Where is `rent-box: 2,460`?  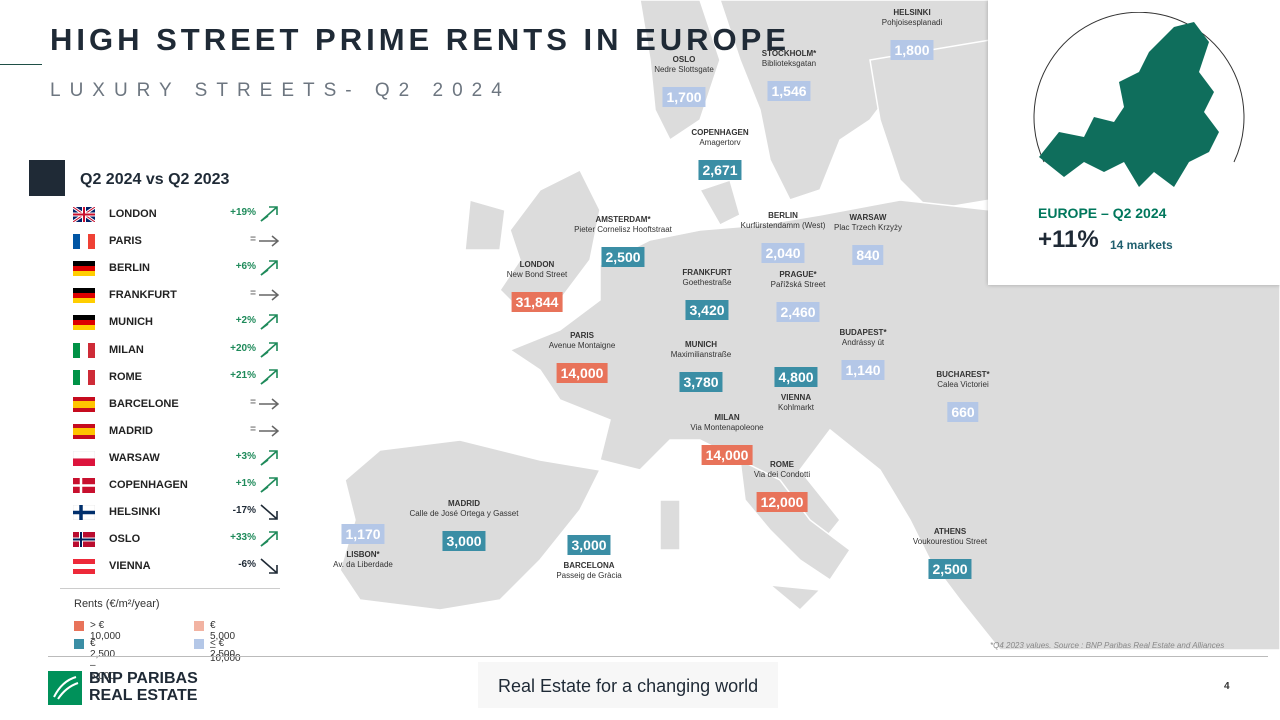
rent-box: 2,460 is located at coordinates (798, 312).